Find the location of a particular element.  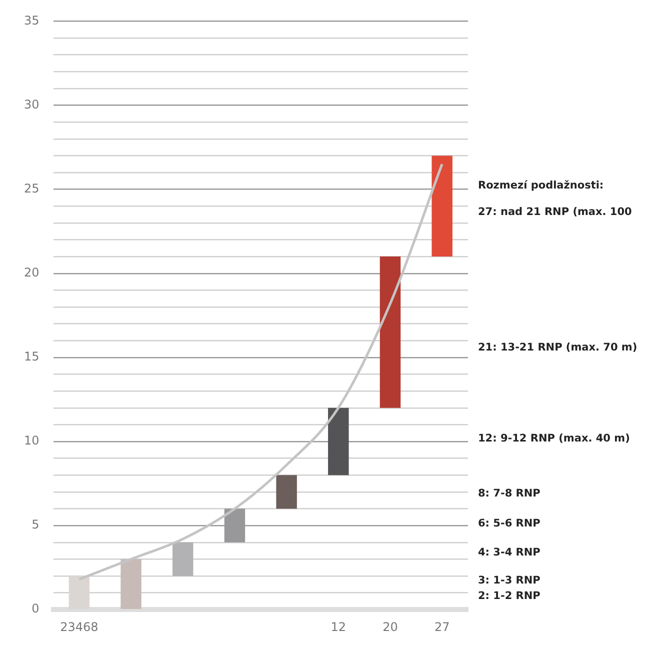

text: 6: 5-6 RNP is located at coordinates (509, 523).